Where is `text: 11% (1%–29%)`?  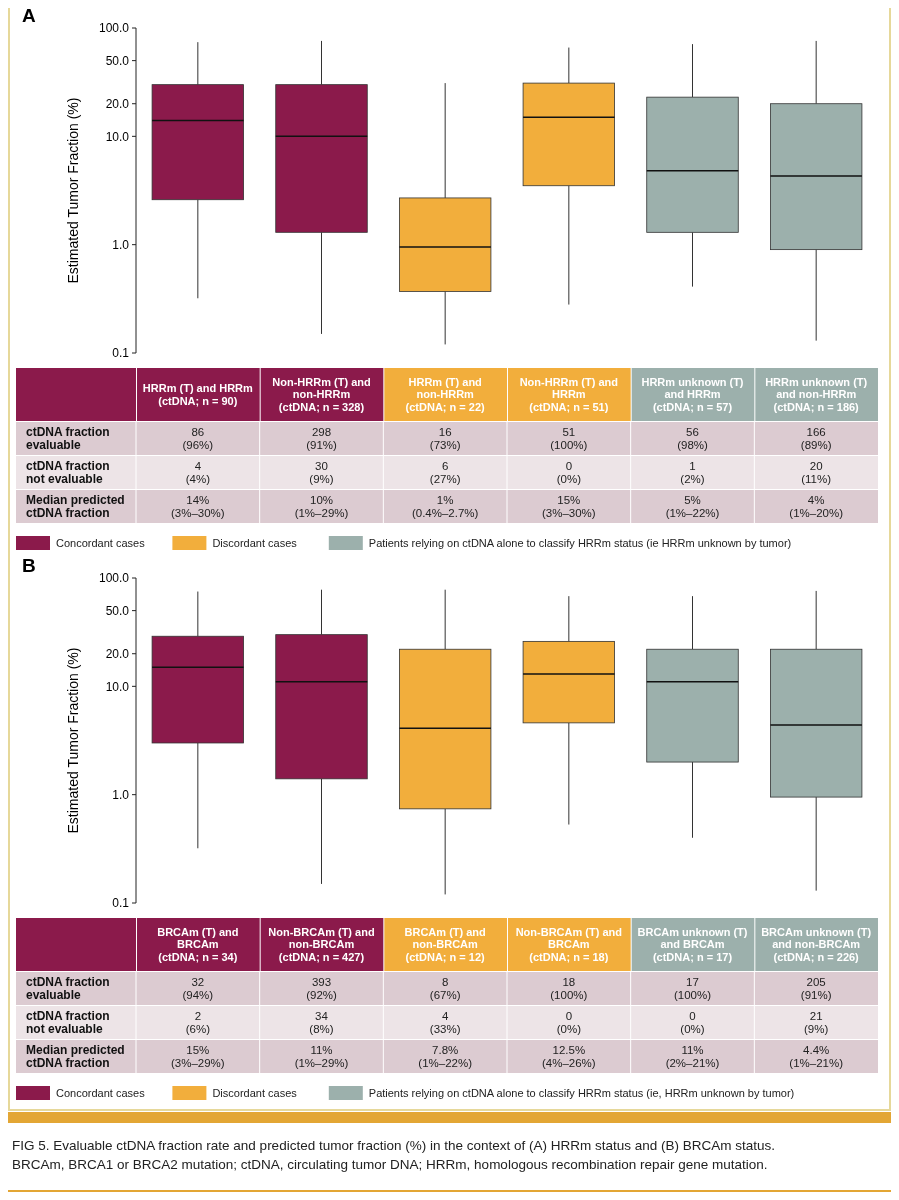
text: 11% (1%–29%) is located at coordinates (321, 1057).